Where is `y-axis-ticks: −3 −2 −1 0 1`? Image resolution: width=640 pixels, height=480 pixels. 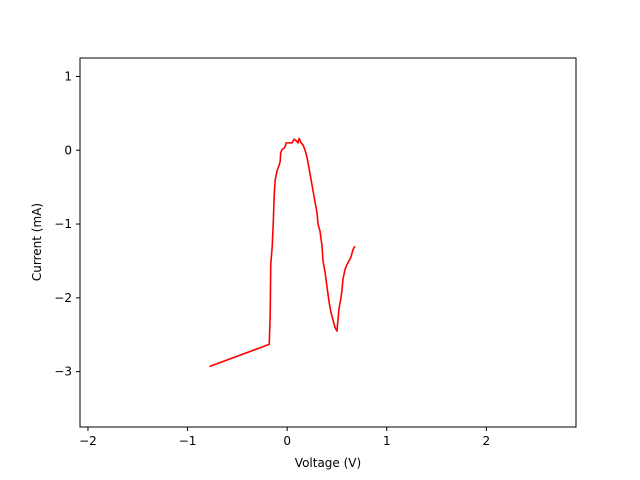 y-axis-ticks: −3 −2 −1 0 1 is located at coordinates (67, 224).